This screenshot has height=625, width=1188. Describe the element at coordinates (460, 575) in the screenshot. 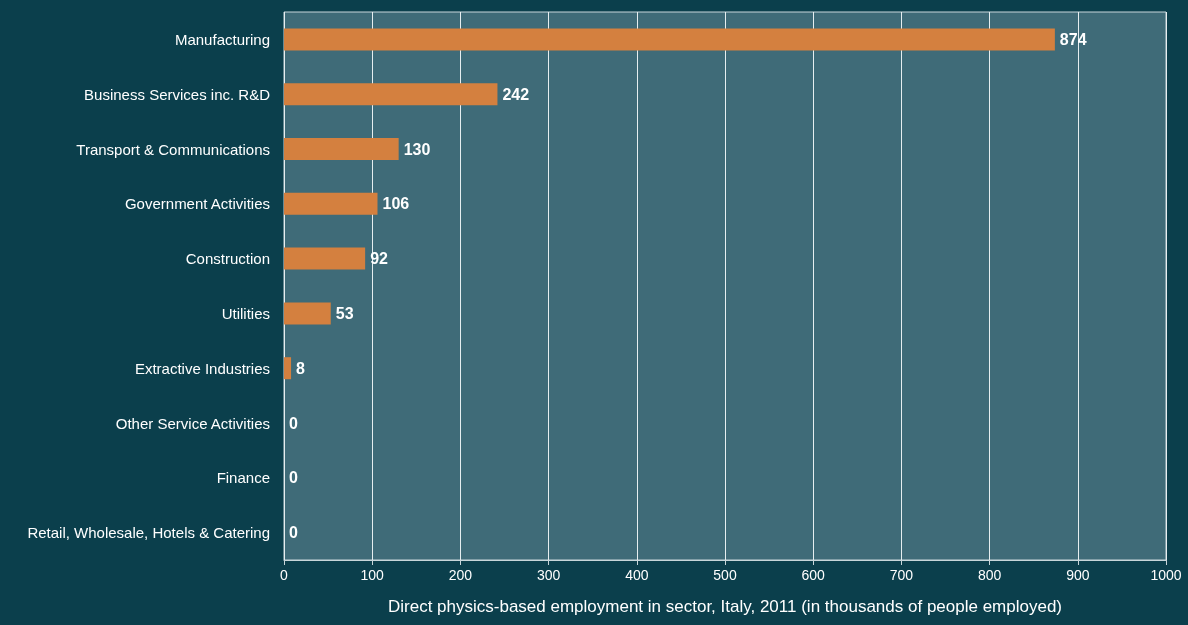

I see `x-tick-label: 200` at that location.